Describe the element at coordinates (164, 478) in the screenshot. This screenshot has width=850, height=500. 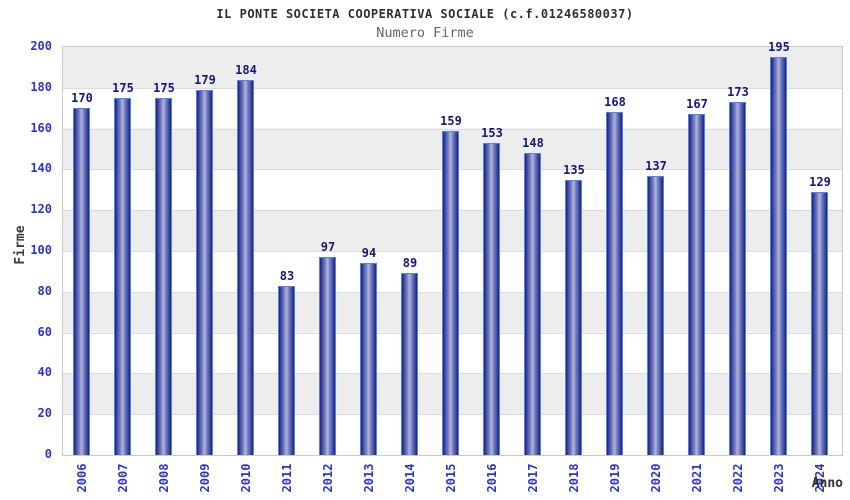
I see `x-tick-label: 2008` at that location.